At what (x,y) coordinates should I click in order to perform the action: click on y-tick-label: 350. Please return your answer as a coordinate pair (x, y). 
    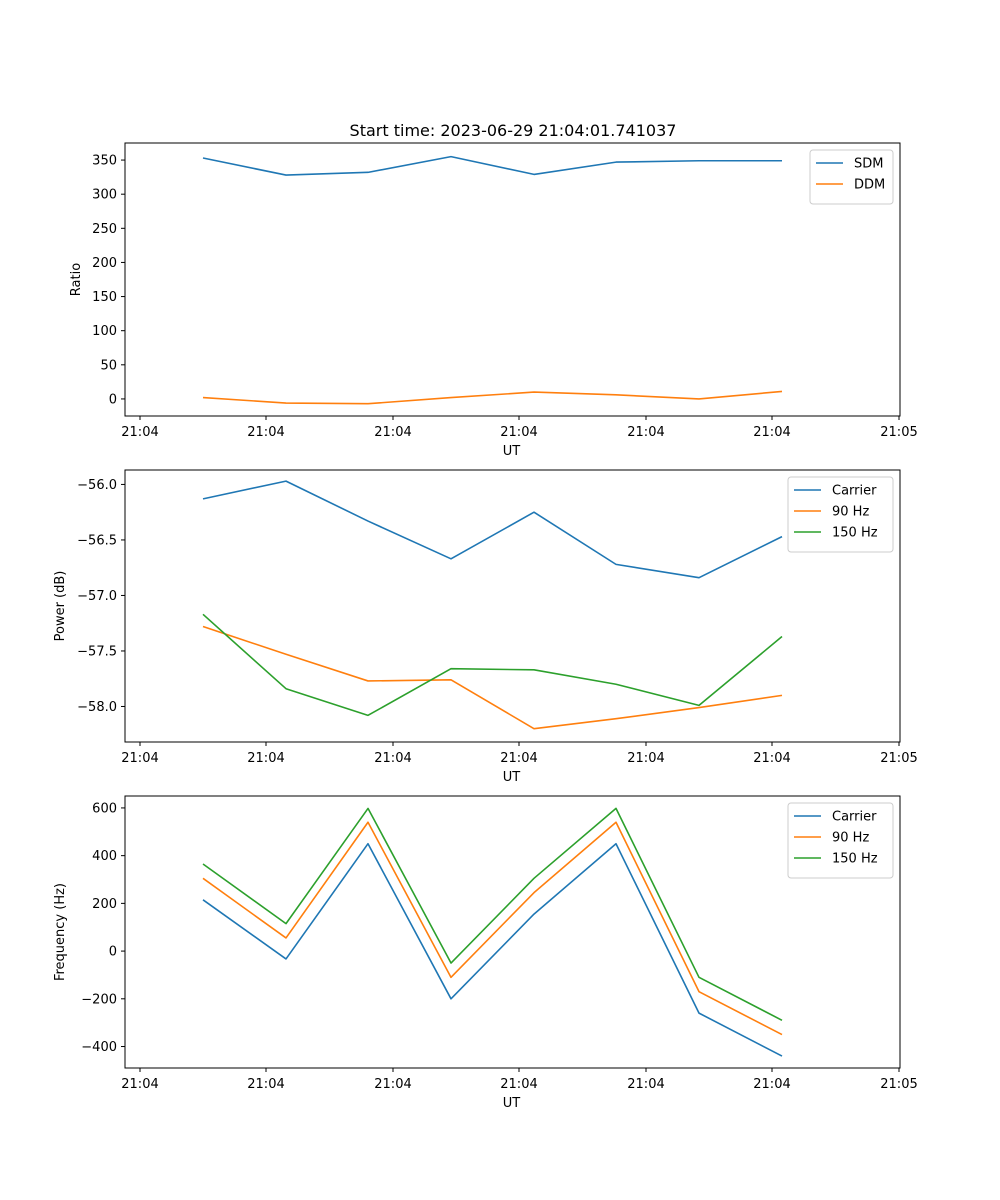
    Looking at the image, I should click on (104, 161).